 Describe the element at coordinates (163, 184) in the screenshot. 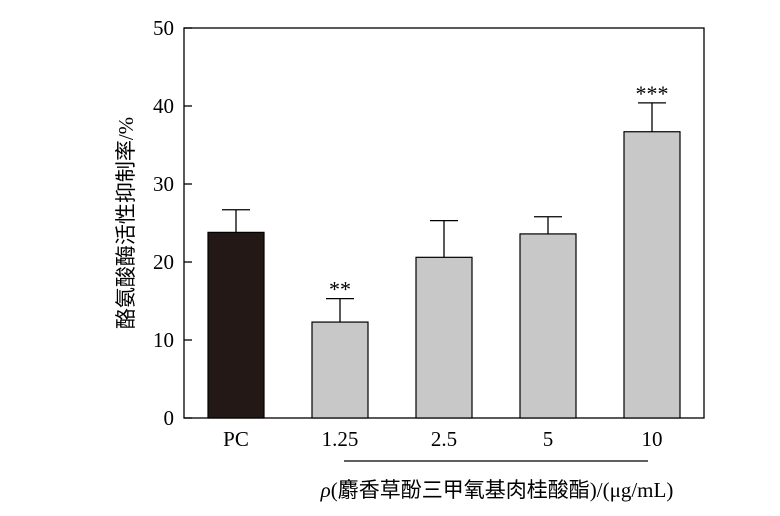

I see `y-tick-label: 30` at that location.